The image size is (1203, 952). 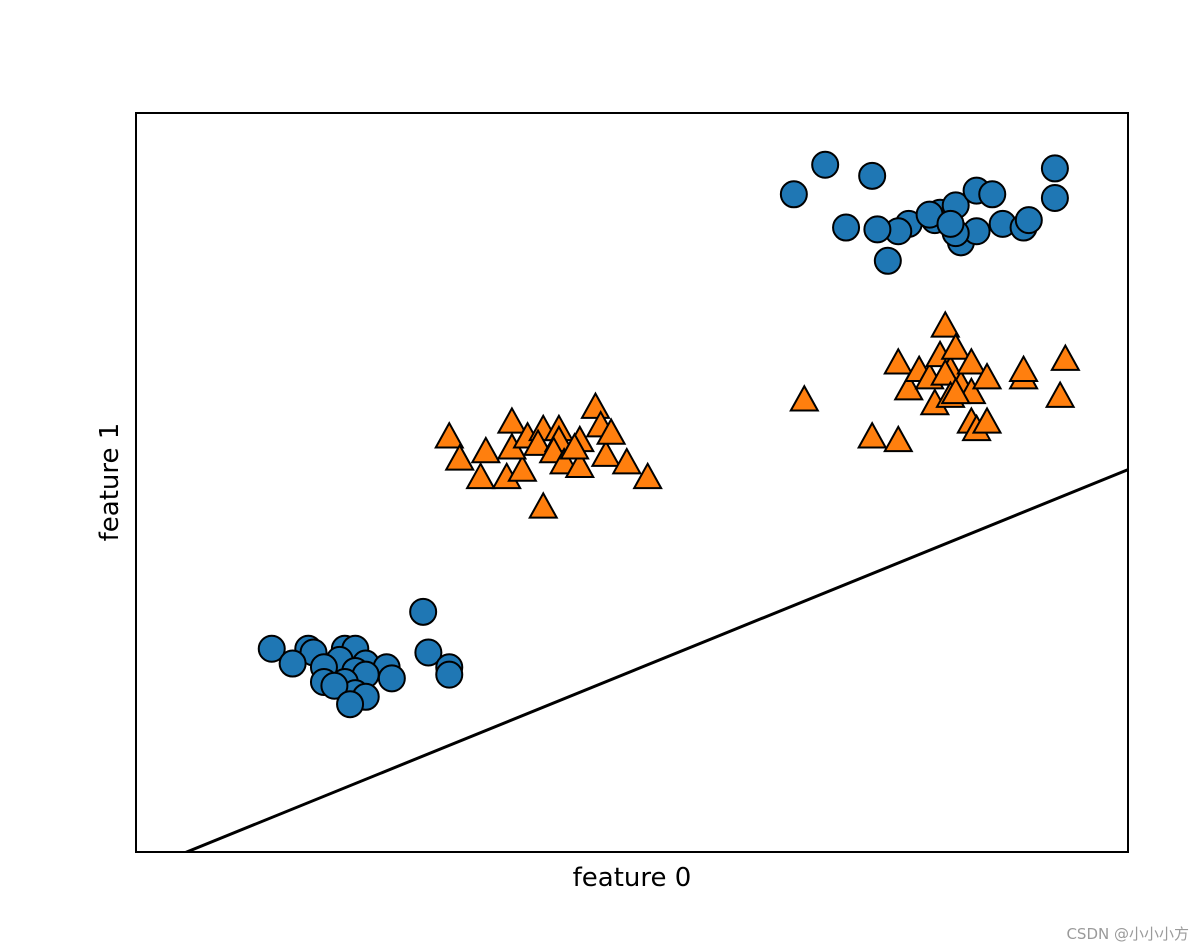 I want to click on y-axis-label: feature 1, so click(x=110, y=482).